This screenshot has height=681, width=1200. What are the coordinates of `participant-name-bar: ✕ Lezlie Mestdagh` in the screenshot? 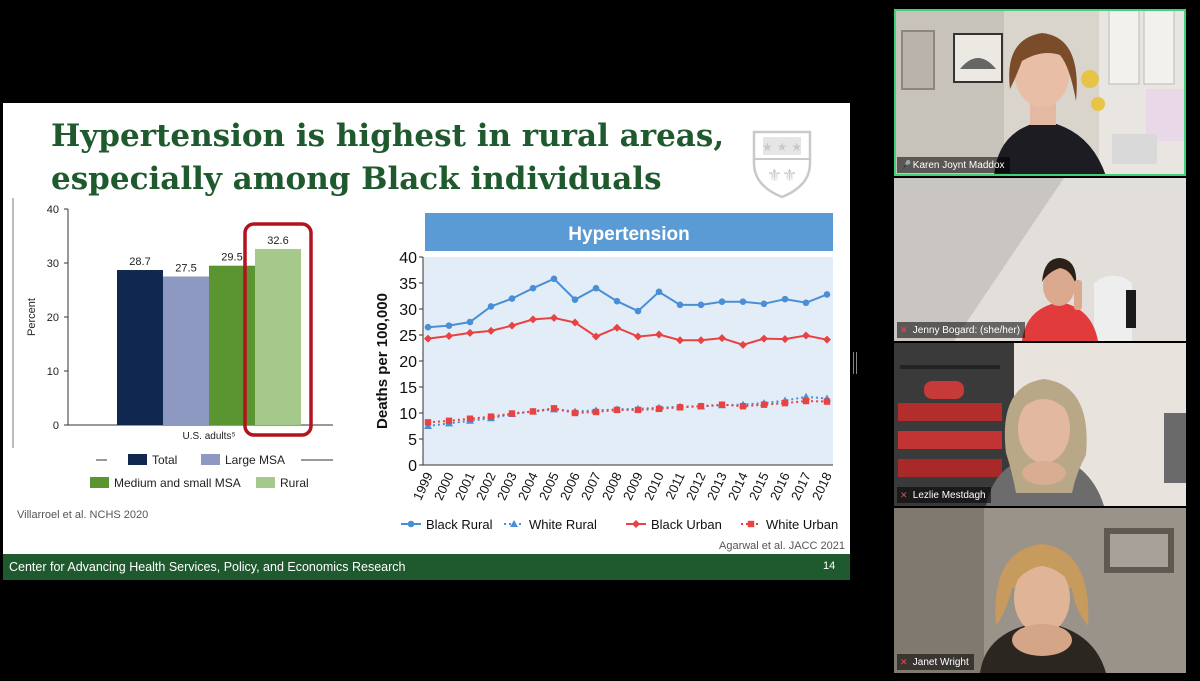 It's located at (944, 495).